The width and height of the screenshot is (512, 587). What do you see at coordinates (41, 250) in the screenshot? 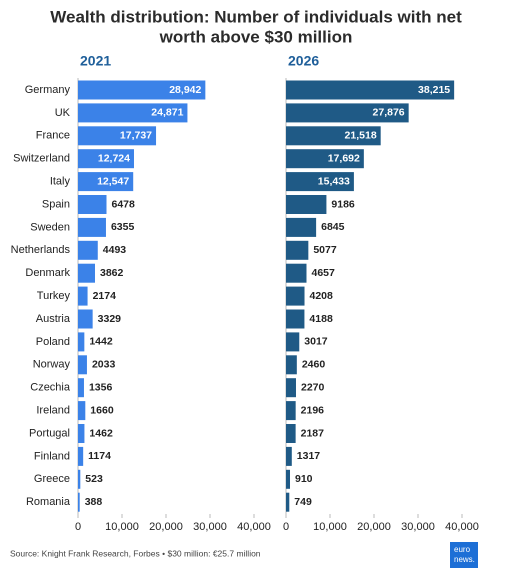
I see `y-tick-label: Netherlands` at bounding box center [41, 250].